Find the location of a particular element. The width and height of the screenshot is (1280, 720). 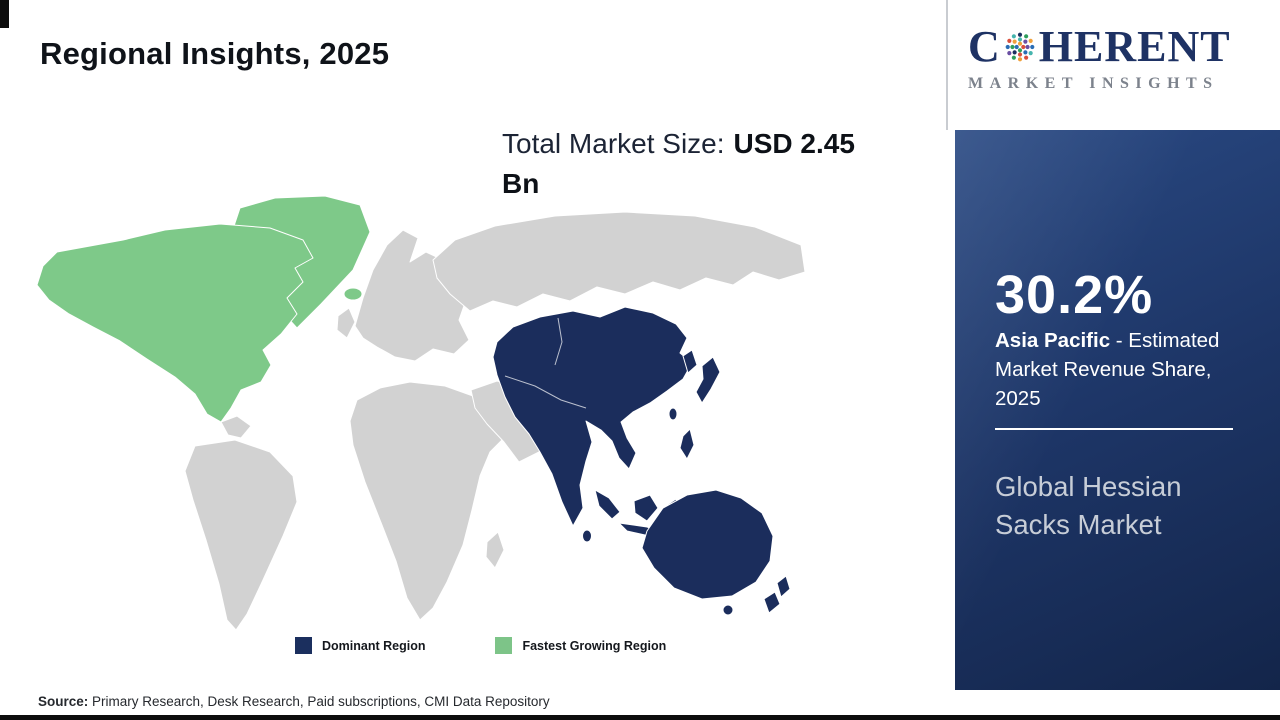

bottom-border is located at coordinates (640, 717).